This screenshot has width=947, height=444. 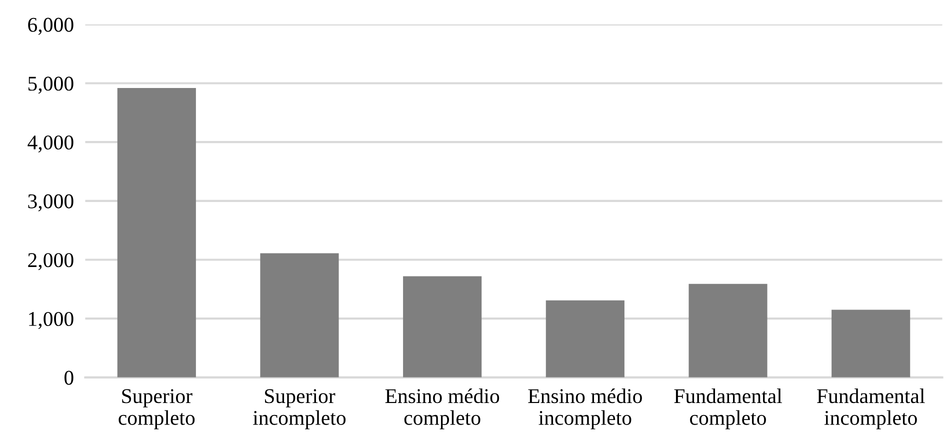 I want to click on x-tick-label: Superior incompleto, so click(x=299, y=409).